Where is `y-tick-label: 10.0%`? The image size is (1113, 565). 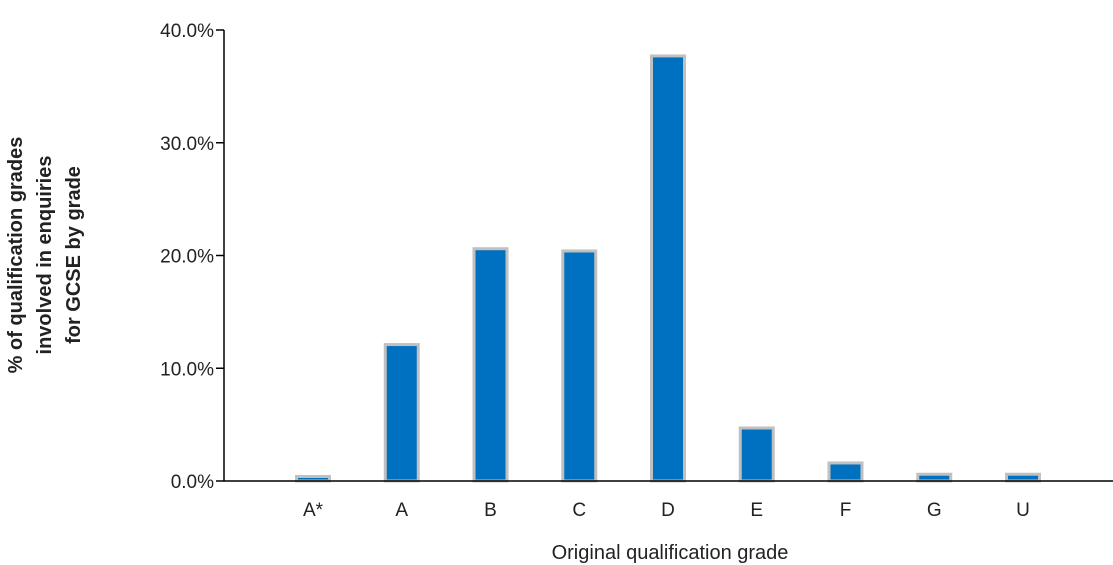
y-tick-label: 10.0% is located at coordinates (187, 369).